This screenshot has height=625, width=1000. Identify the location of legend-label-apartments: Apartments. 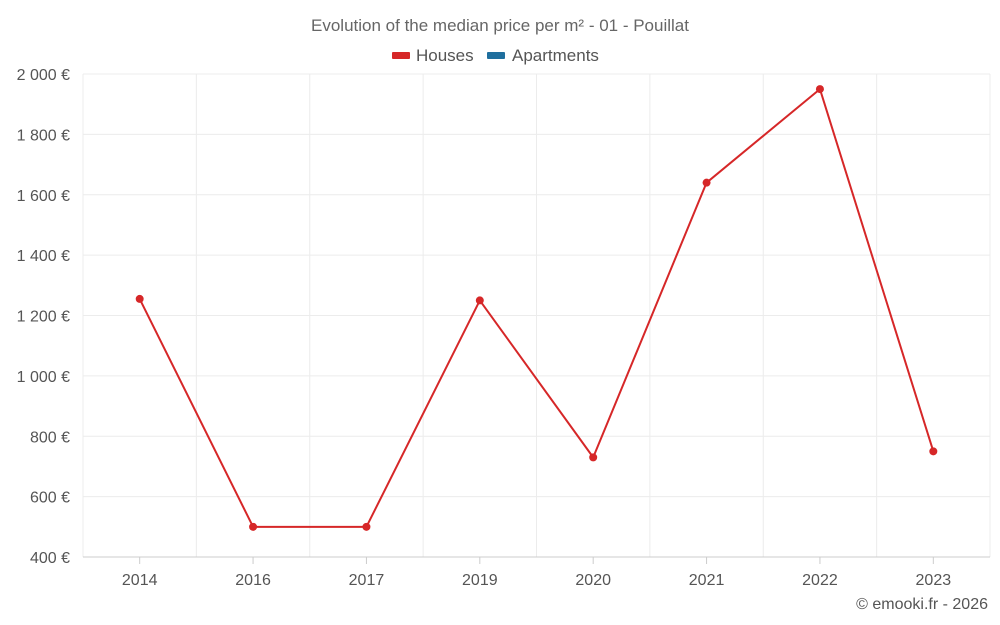
(555, 55).